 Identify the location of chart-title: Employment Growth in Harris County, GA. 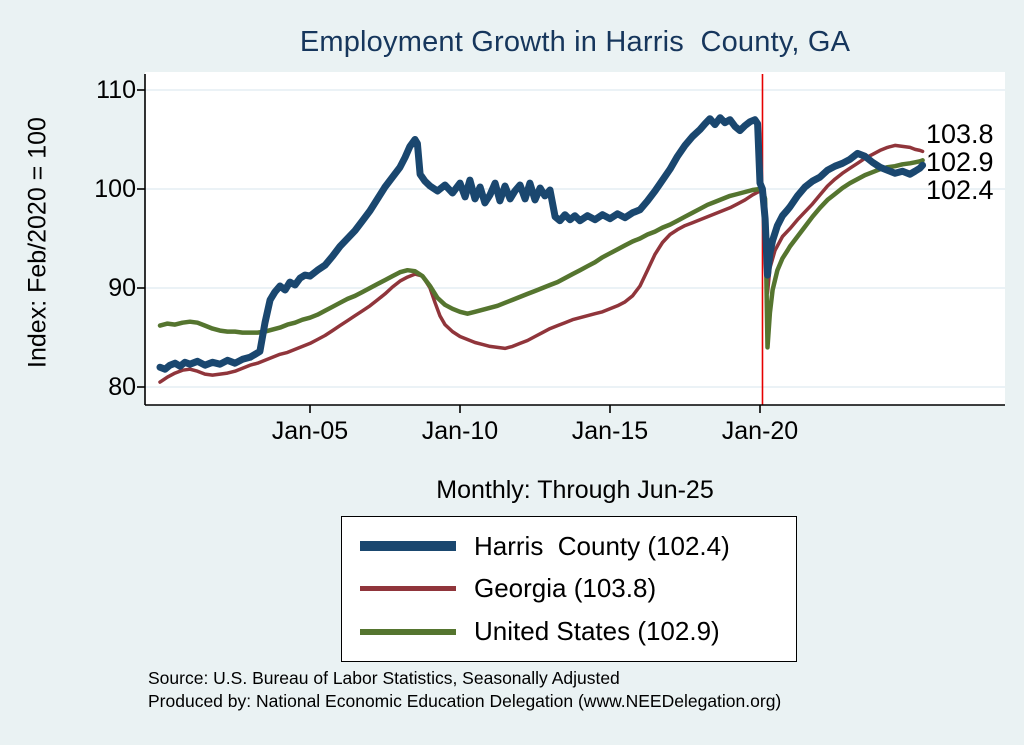
(575, 42).